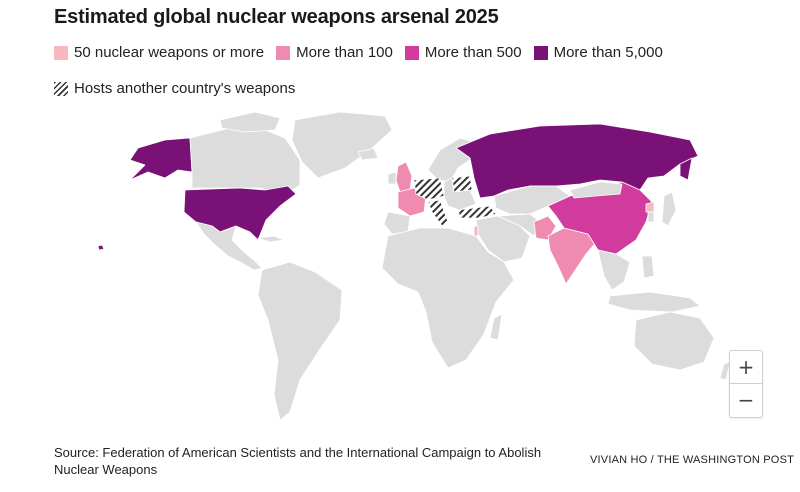 This screenshot has width=800, height=492. I want to click on southeast-asia-region, so click(614, 270).